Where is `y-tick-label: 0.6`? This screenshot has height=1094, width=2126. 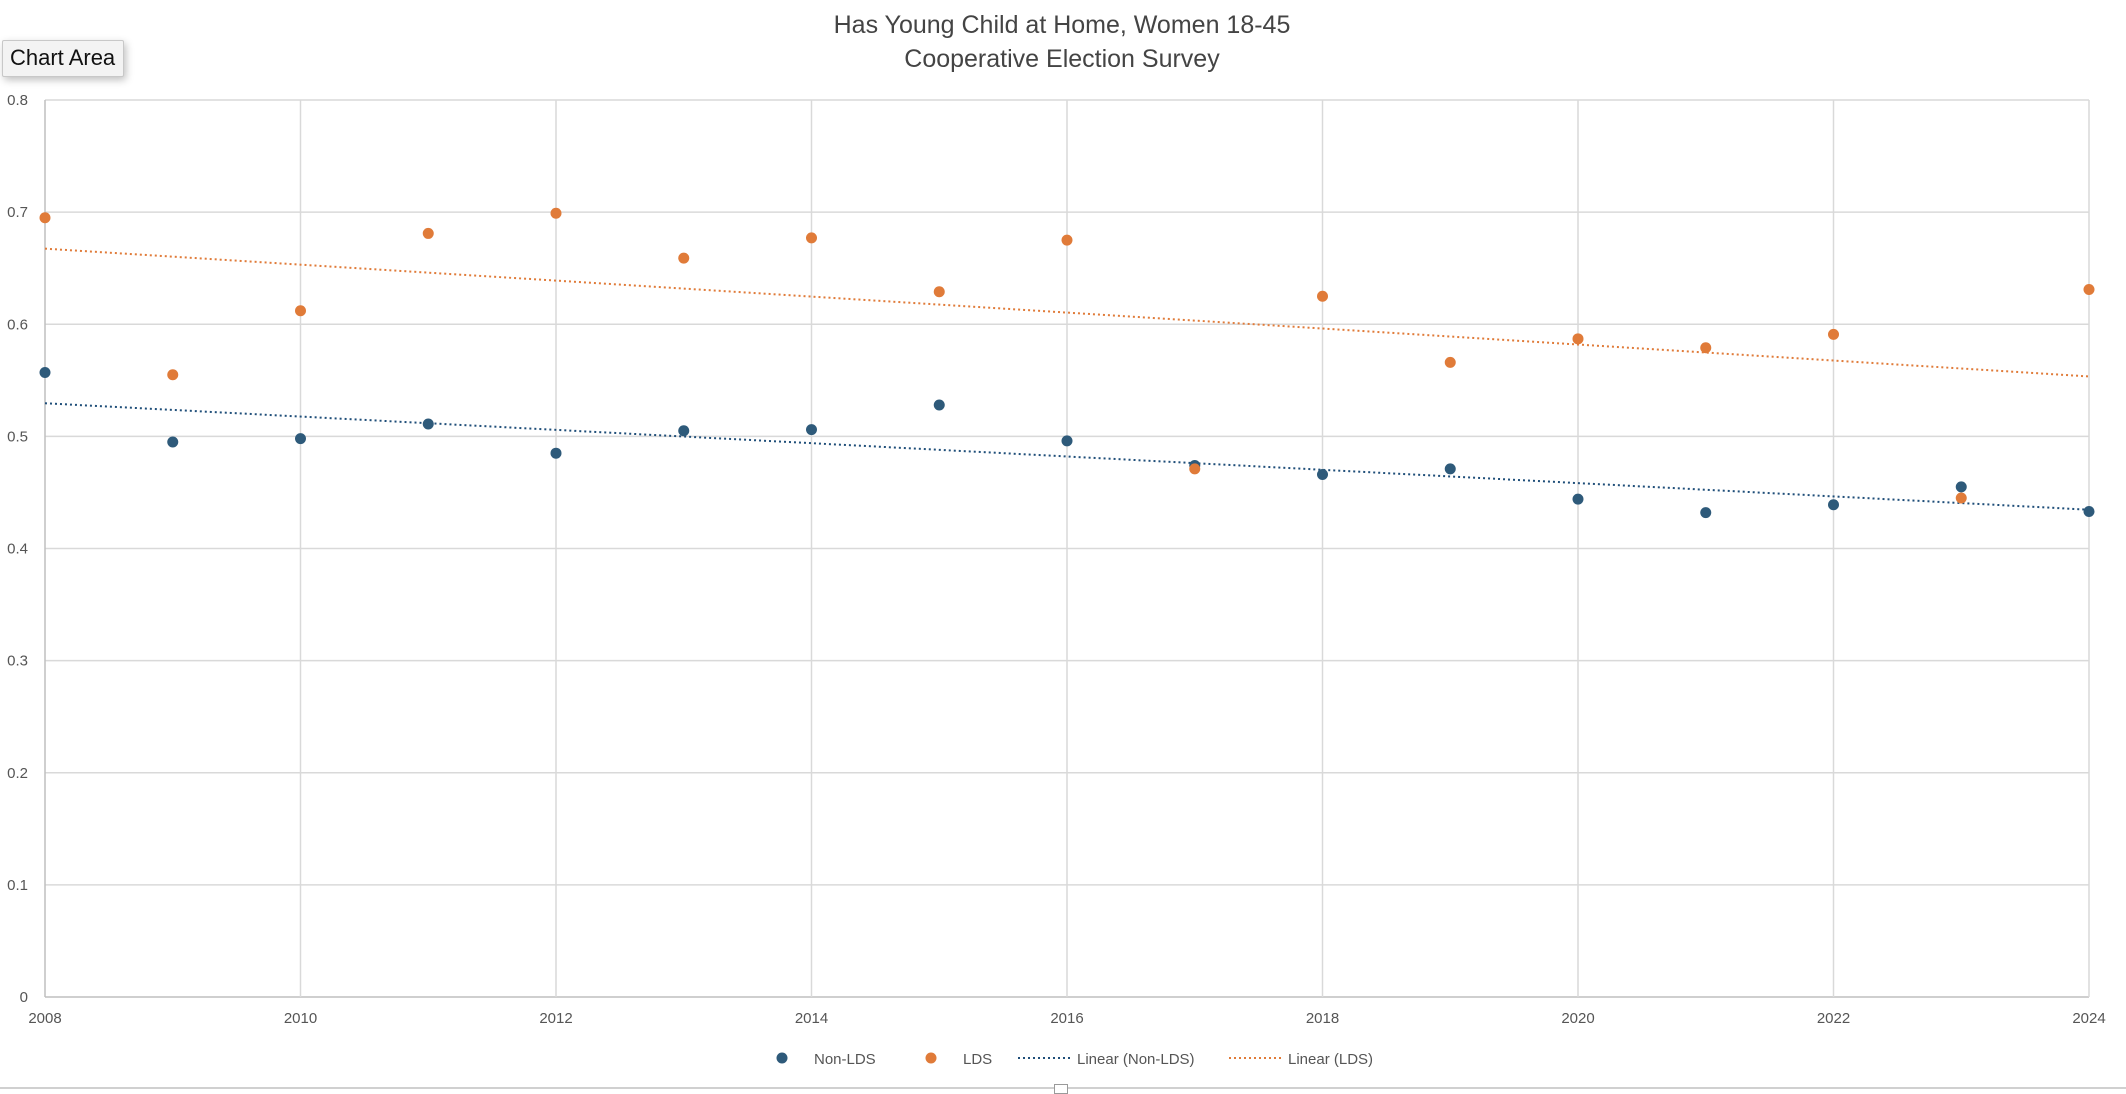
y-tick-label: 0.6 is located at coordinates (17, 324).